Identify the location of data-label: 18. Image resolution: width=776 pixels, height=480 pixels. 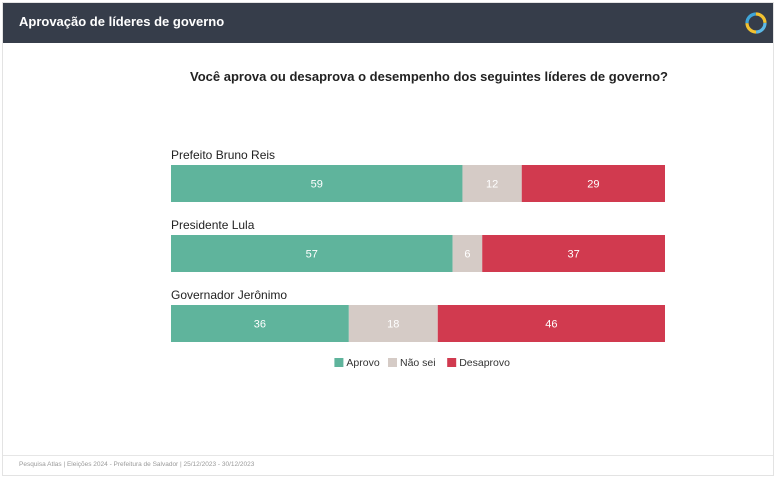
(393, 325).